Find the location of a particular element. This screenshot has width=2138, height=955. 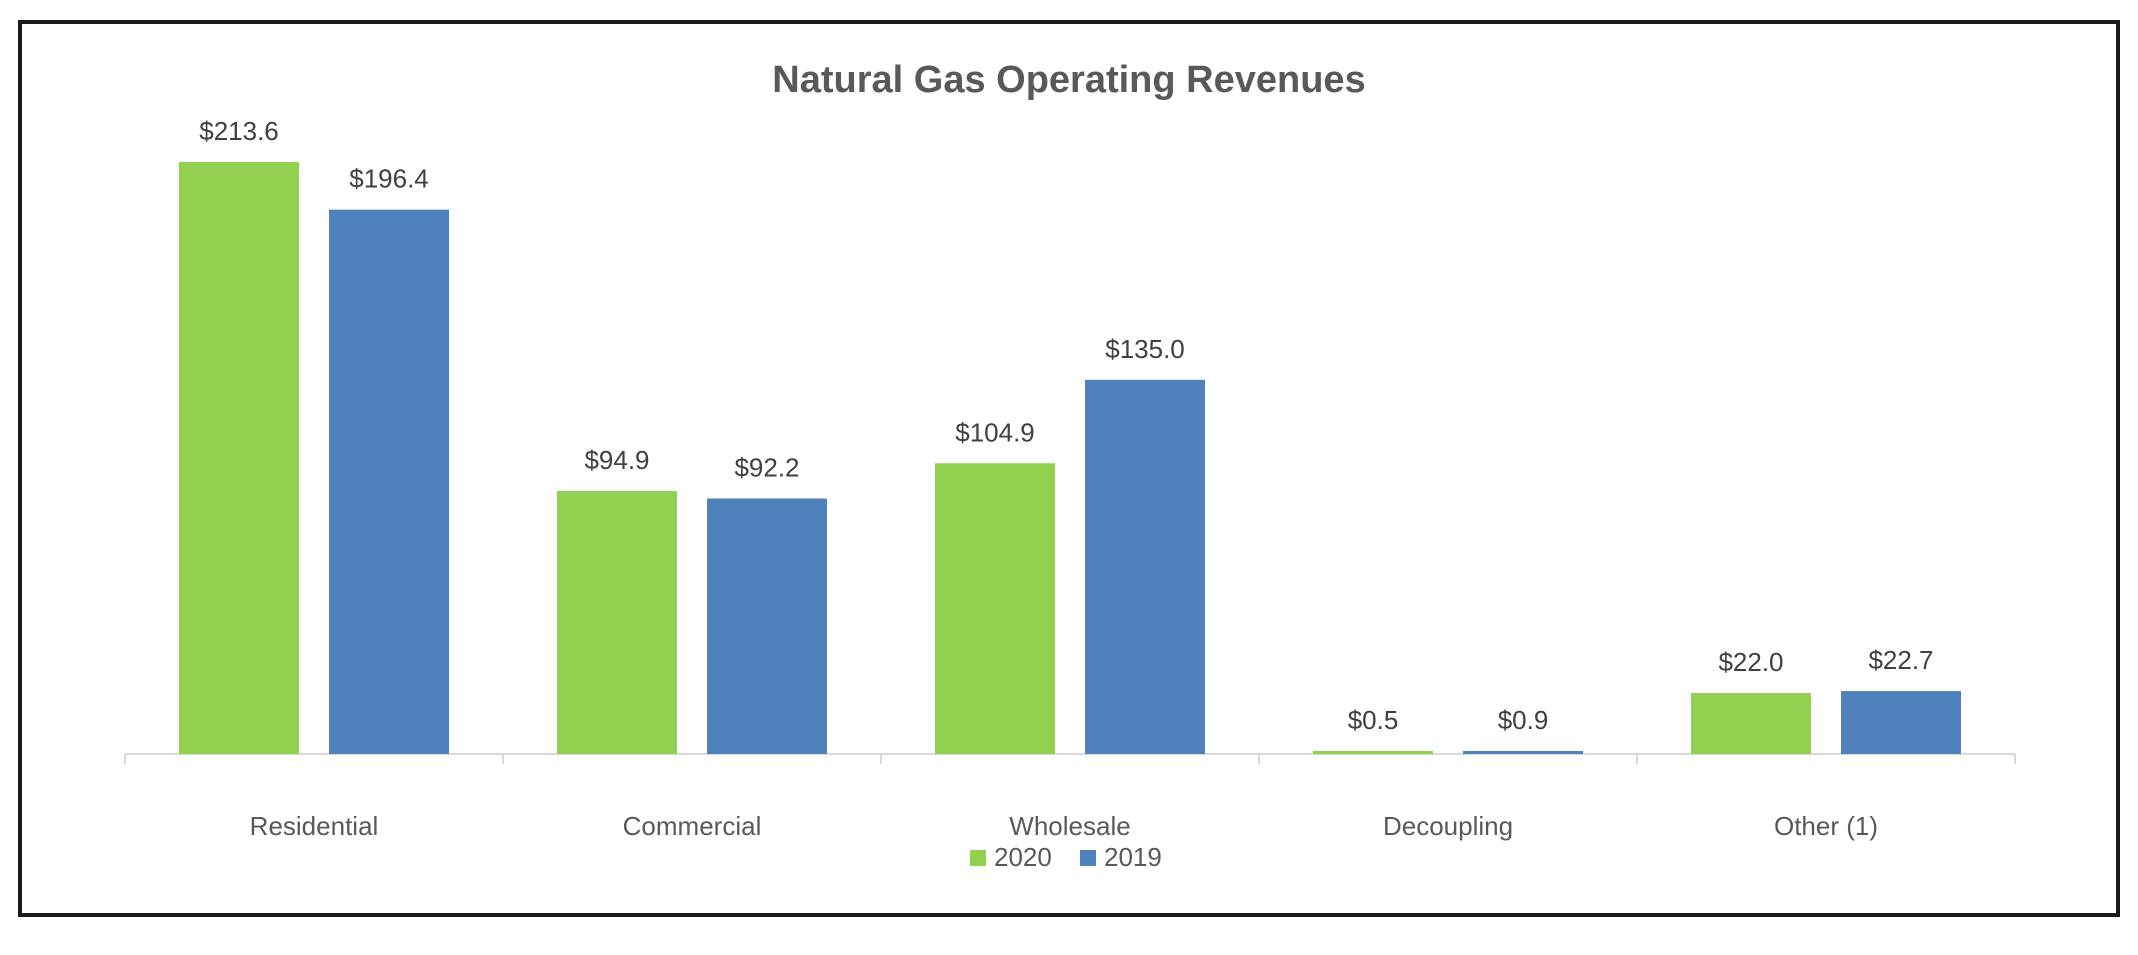

data-label-other-1-2019: $22.7 is located at coordinates (1900, 660).